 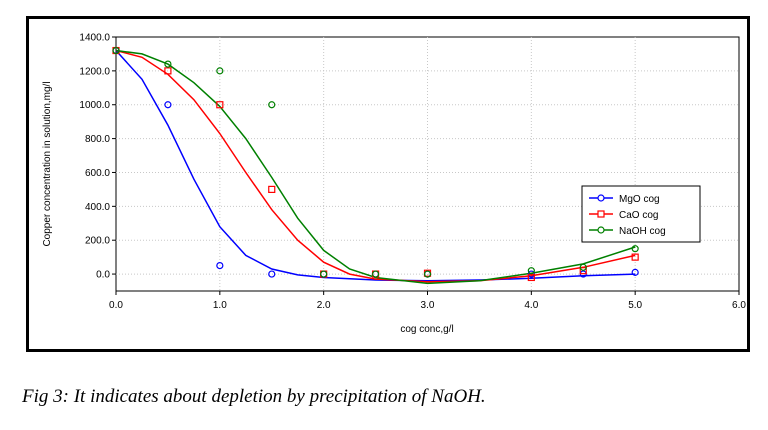 What do you see at coordinates (97, 173) in the screenshot?
I see `y-tick-label: 600.0` at bounding box center [97, 173].